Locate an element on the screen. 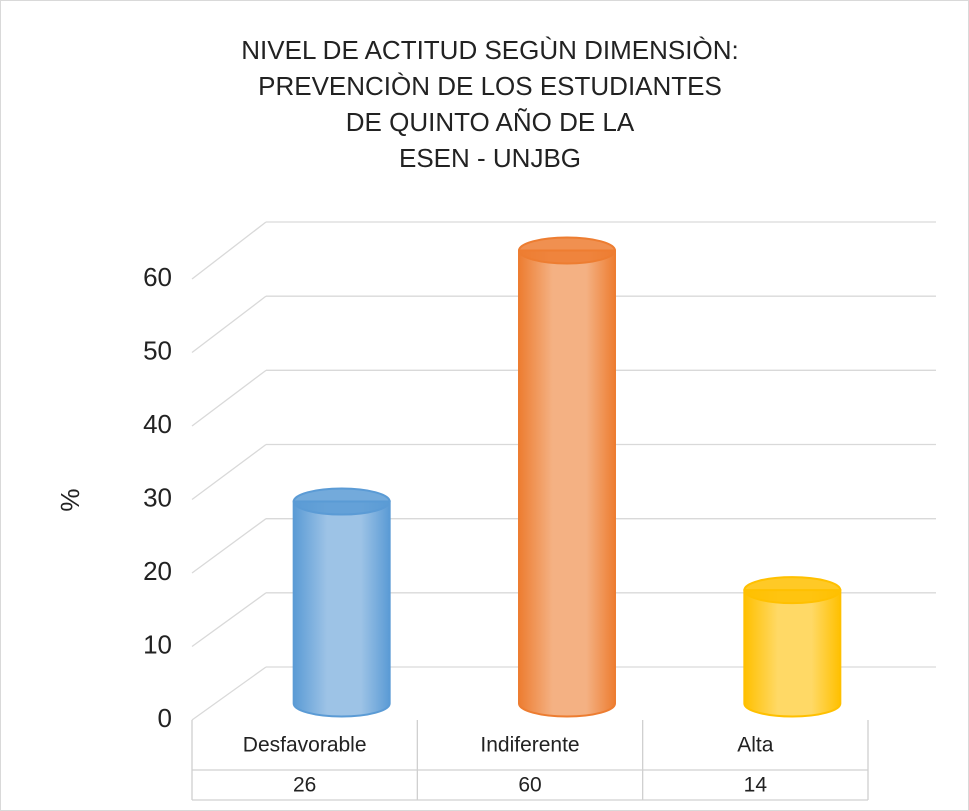  y-tick-label: 40 is located at coordinates (157, 424).